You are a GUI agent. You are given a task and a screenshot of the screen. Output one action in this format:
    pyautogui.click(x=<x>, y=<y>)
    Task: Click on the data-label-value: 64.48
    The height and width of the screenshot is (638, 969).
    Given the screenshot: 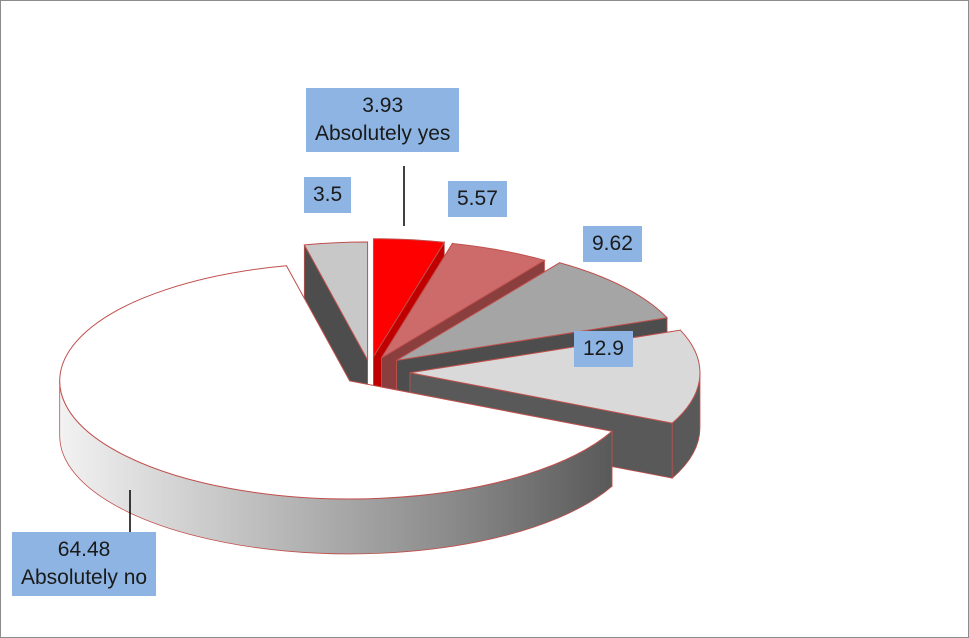 What is the action you would take?
    pyautogui.click(x=84, y=549)
    